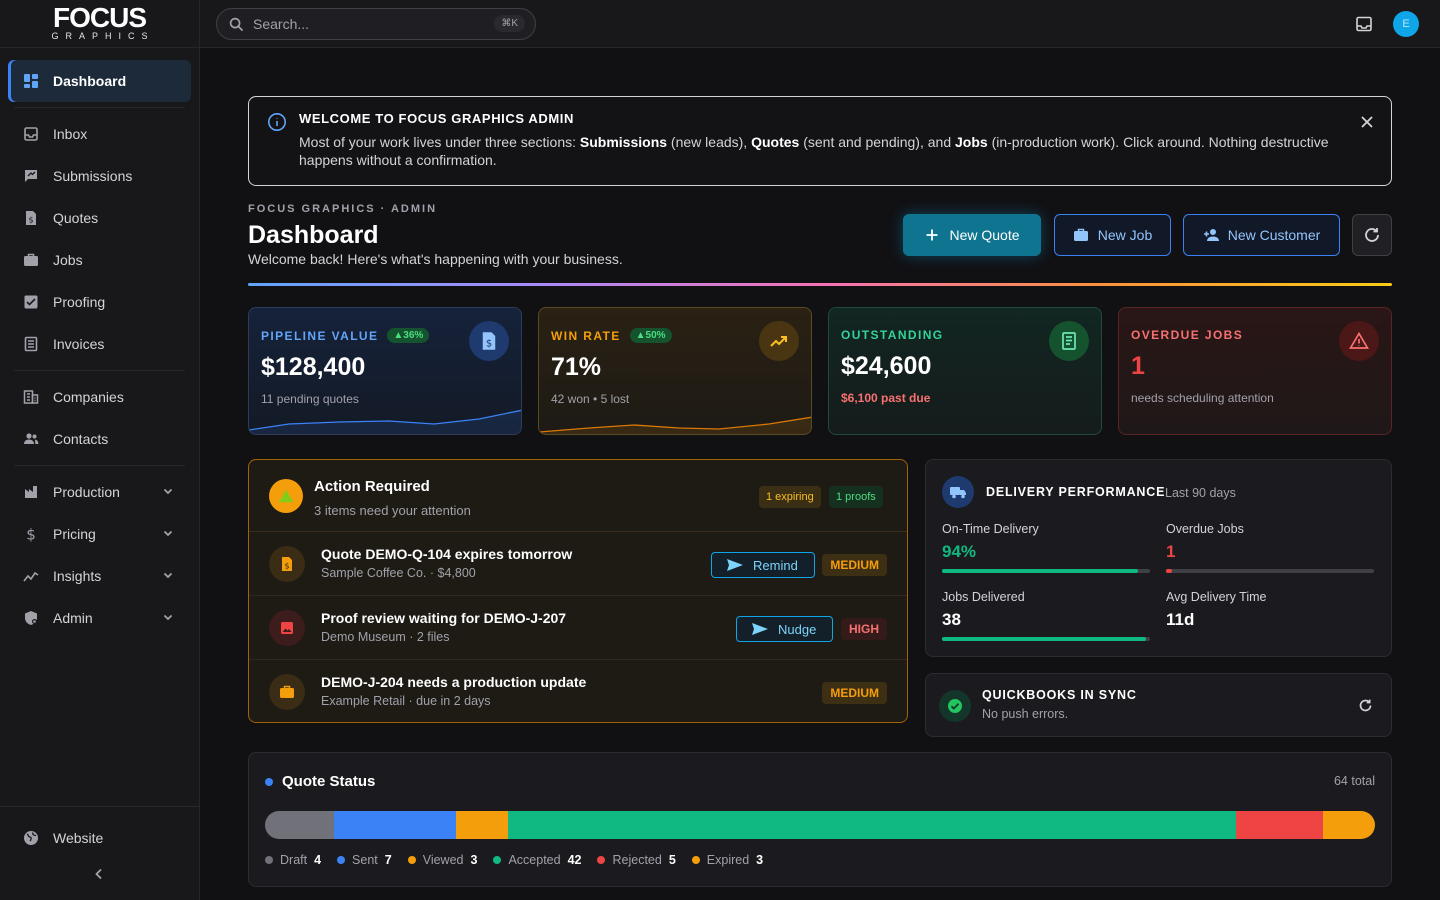 The width and height of the screenshot is (1440, 900). What do you see at coordinates (489, 341) in the screenshot?
I see `quote-doc-icon: $` at bounding box center [489, 341].